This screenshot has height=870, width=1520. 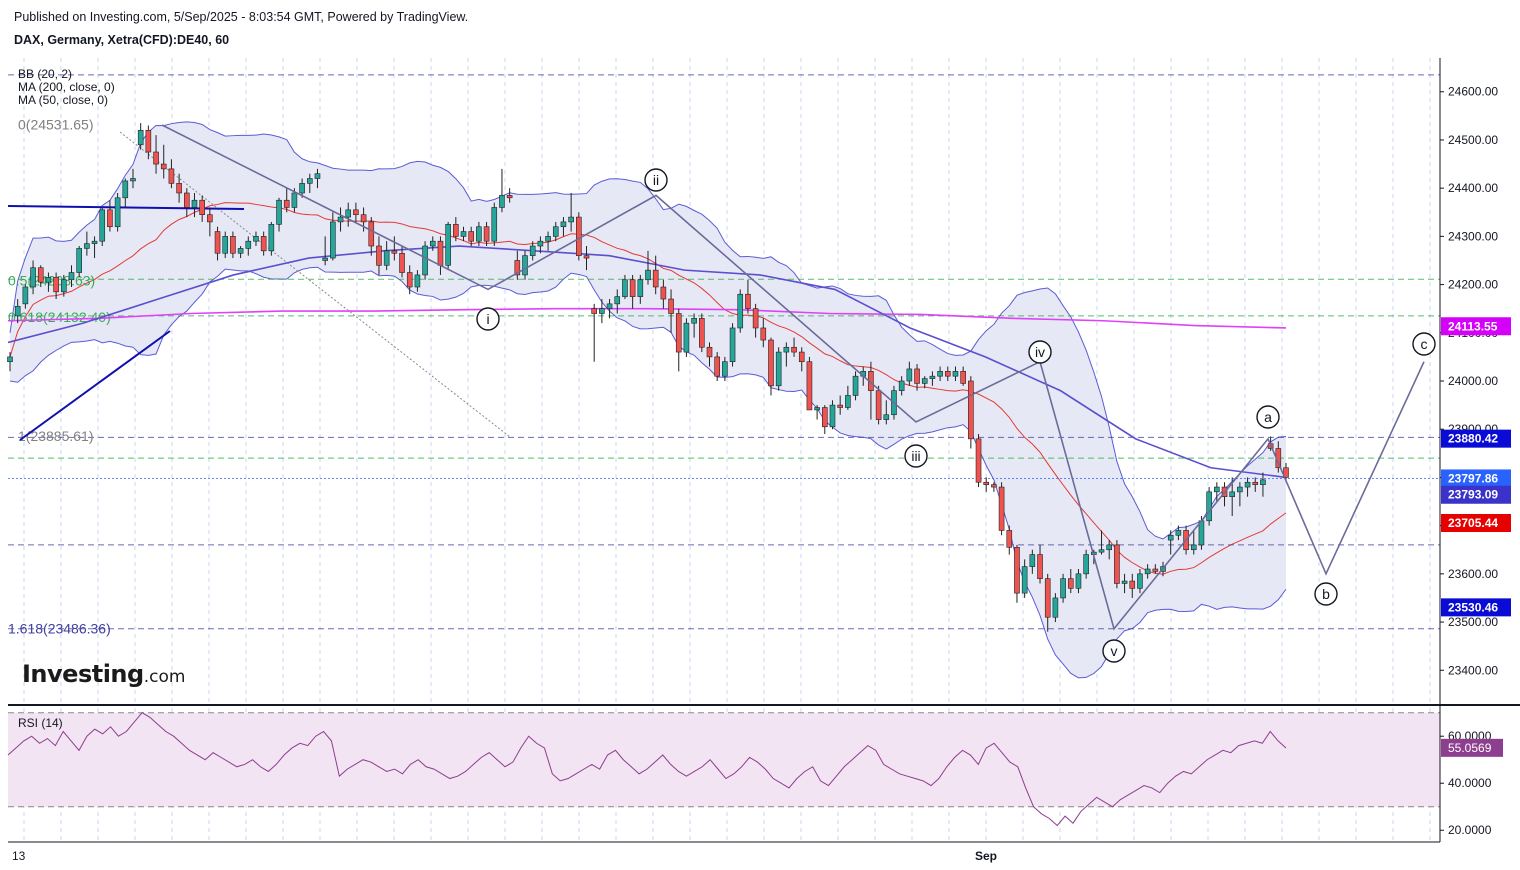 I want to click on investing-logo: Investing.com, so click(x=103, y=674).